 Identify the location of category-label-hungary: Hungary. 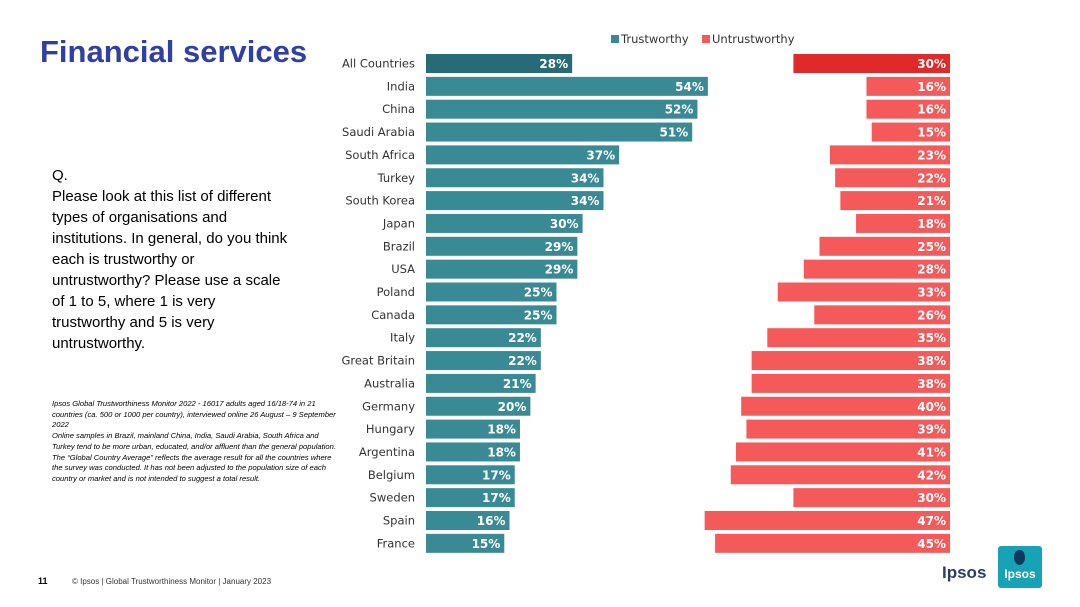
(390, 429).